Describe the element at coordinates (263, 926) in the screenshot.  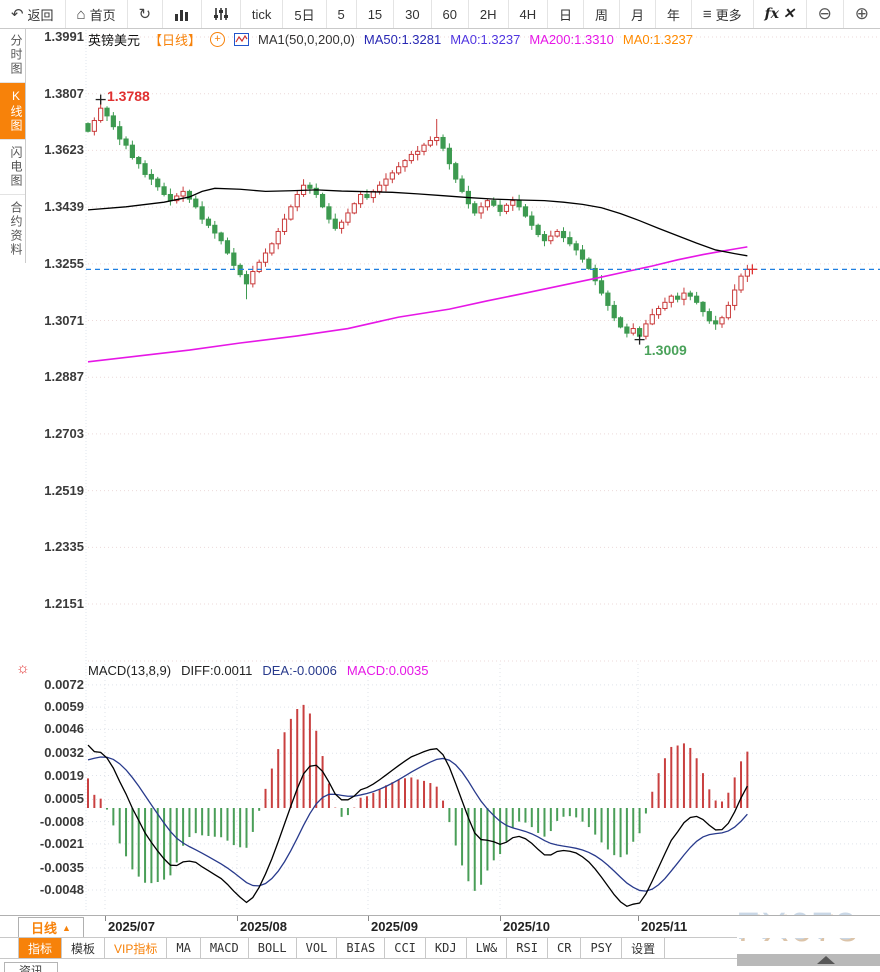
I see `x-axis-month-label: 2025/08` at that location.